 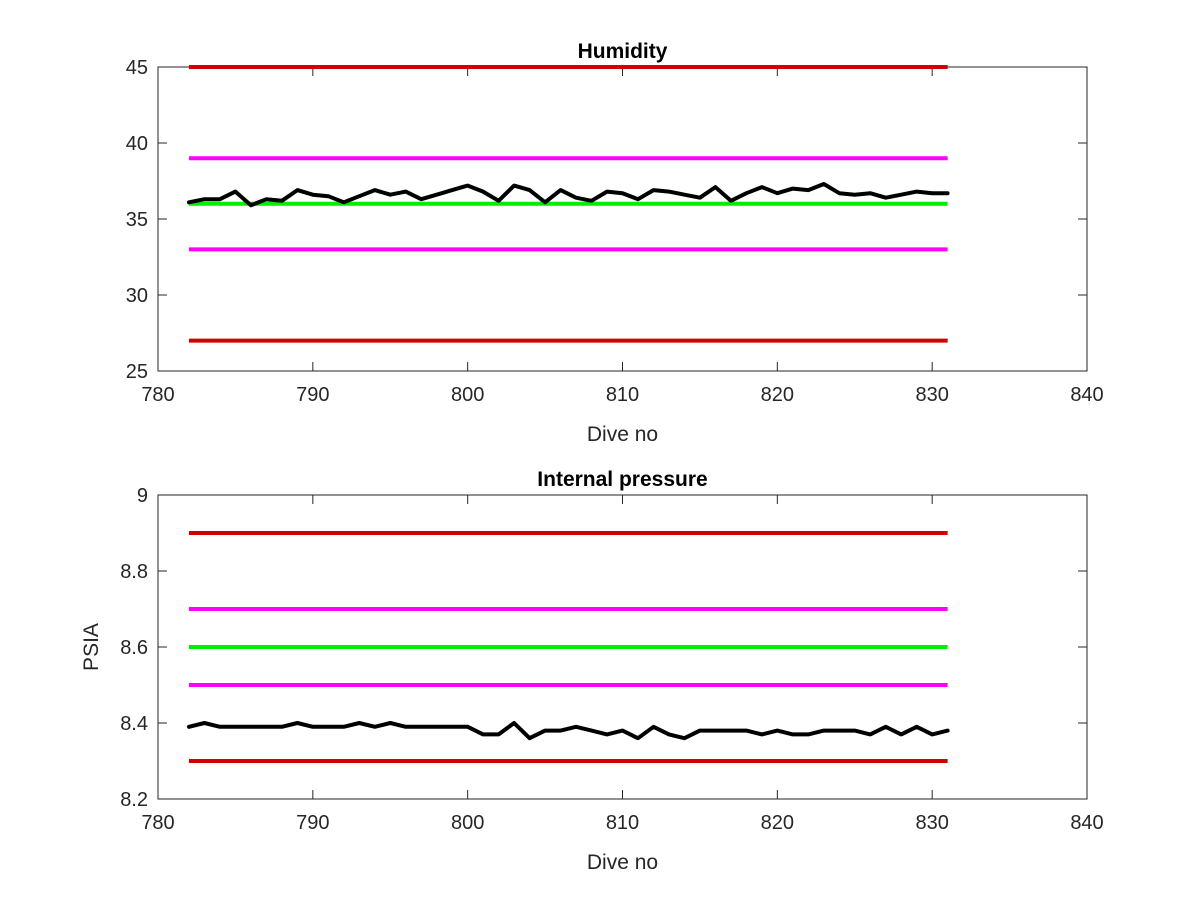 What do you see at coordinates (931, 823) in the screenshot?
I see `chart-2-x-tick-label: 830` at bounding box center [931, 823].